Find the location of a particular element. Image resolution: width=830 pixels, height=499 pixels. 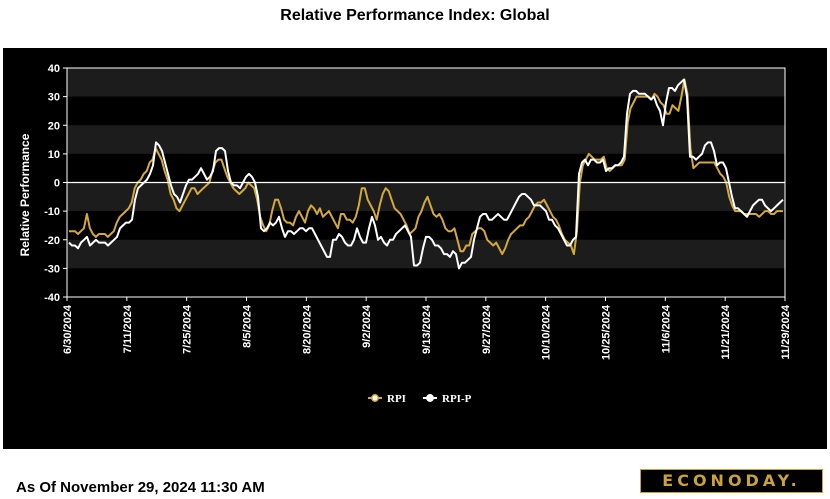

y-tick-label: 0 is located at coordinates (57, 184).